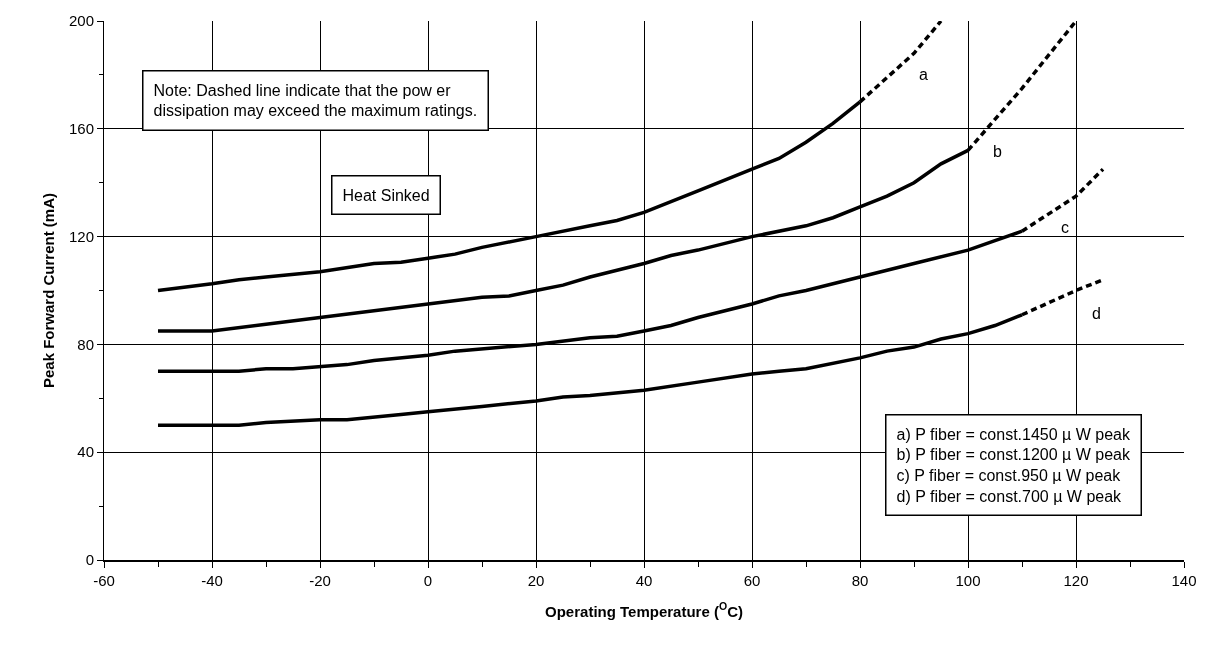 The height and width of the screenshot is (646, 1212). I want to click on x-tick-label: 0, so click(428, 580).